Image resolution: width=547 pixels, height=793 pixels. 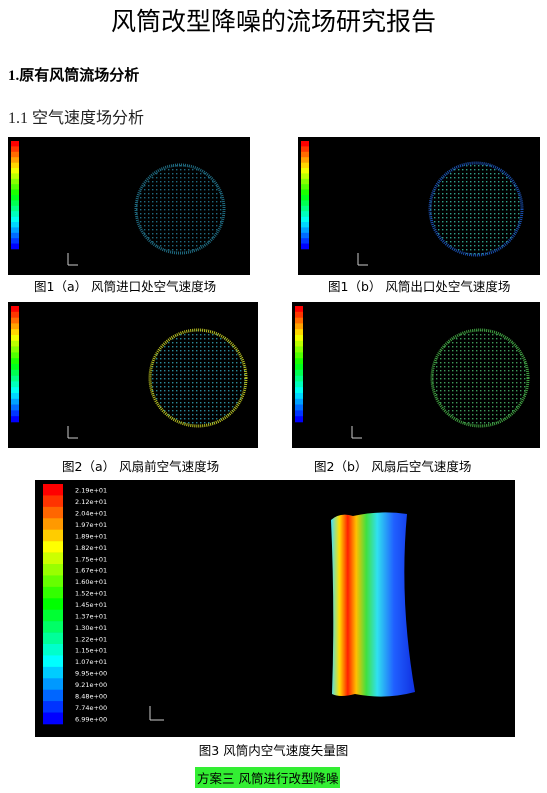 What do you see at coordinates (91, 605) in the screenshot?
I see `colorbar-label: 1.45e+01` at bounding box center [91, 605].